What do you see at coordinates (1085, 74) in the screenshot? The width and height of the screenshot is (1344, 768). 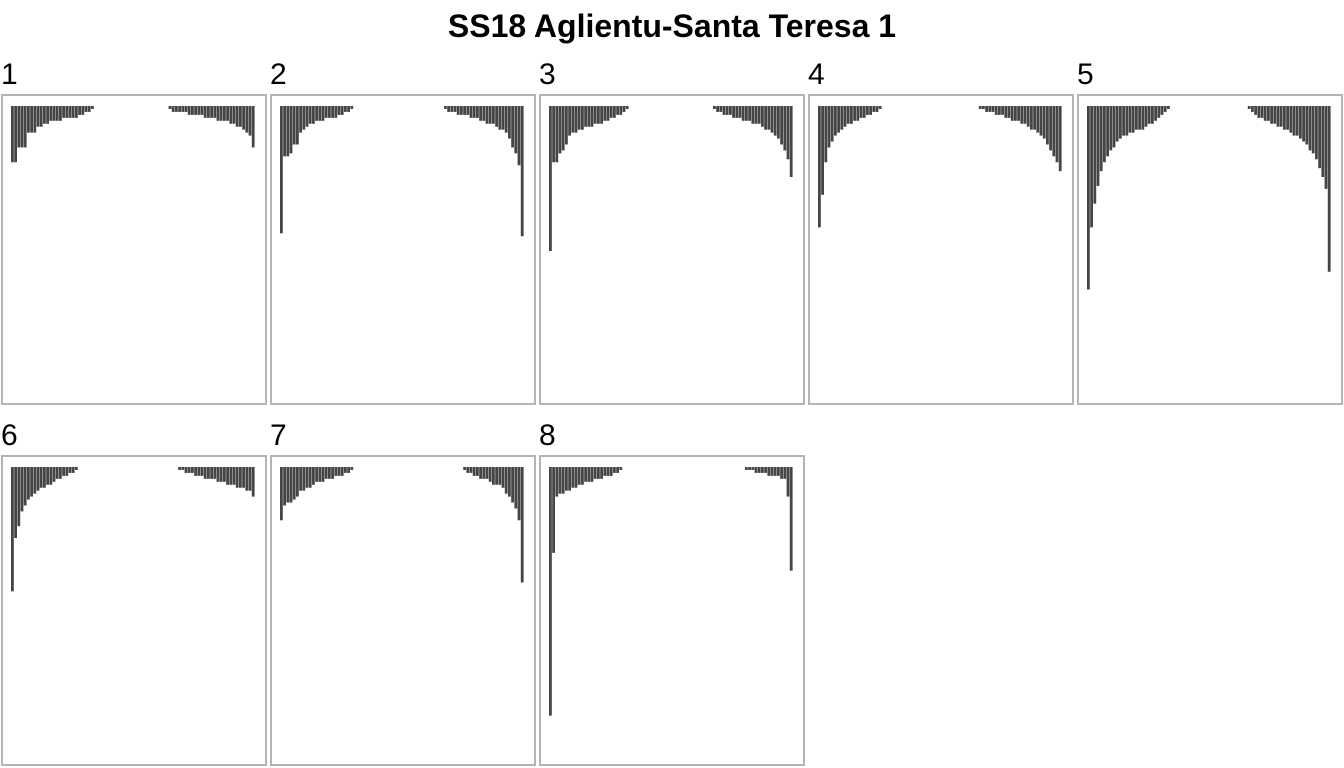 I see `panel-label: 5` at bounding box center [1085, 74].